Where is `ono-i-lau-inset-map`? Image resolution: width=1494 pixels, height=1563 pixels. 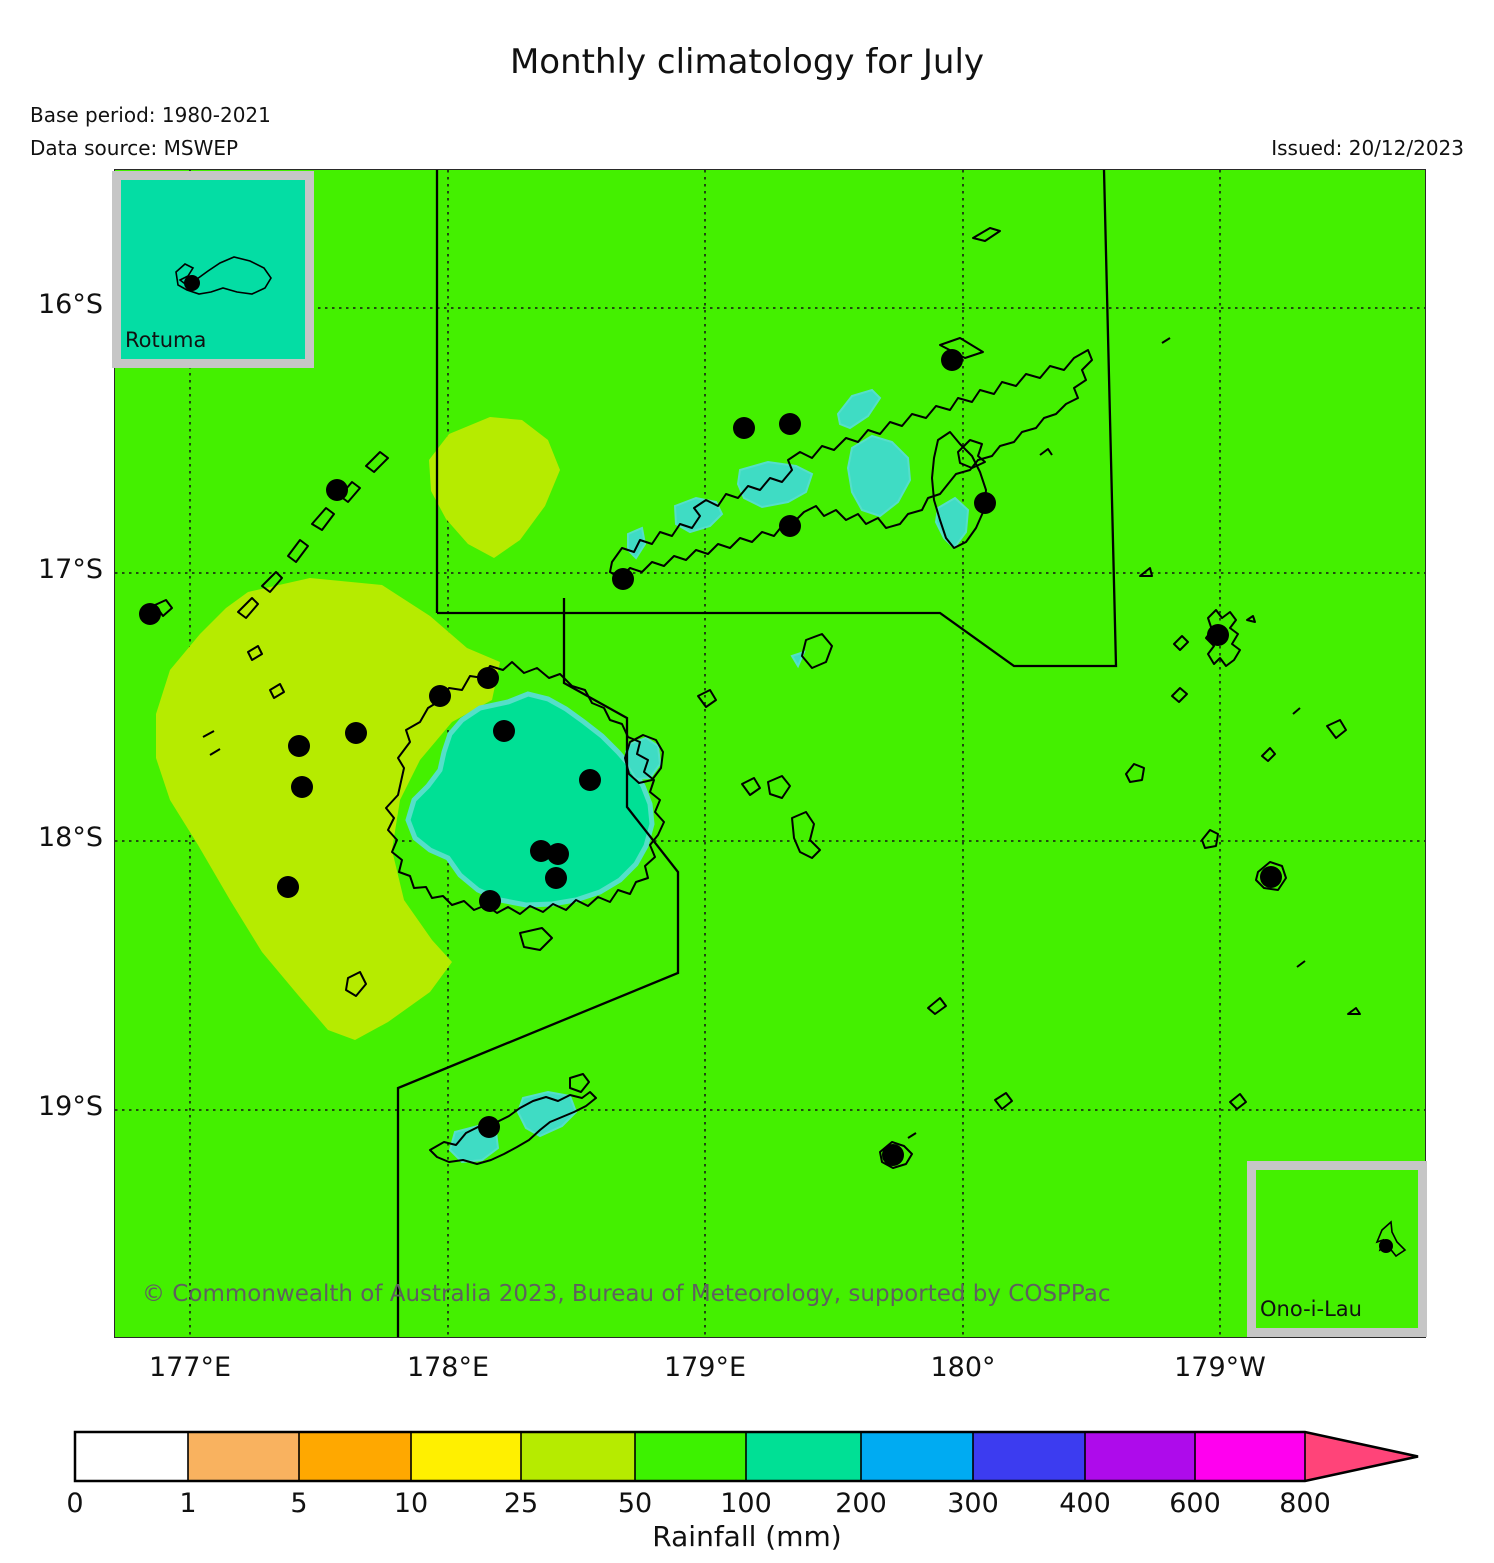
ono-i-lau-inset-map is located at coordinates (1337, 1249).